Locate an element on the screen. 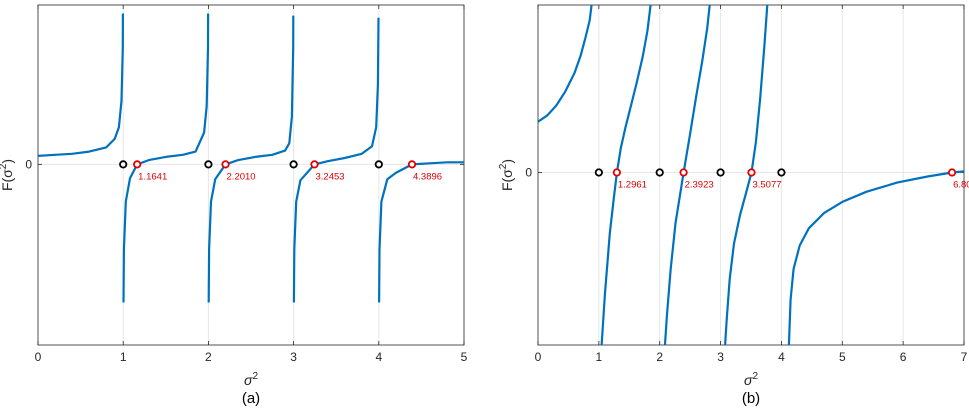 This screenshot has width=969, height=409. root-label: 2.3923 is located at coordinates (699, 184).